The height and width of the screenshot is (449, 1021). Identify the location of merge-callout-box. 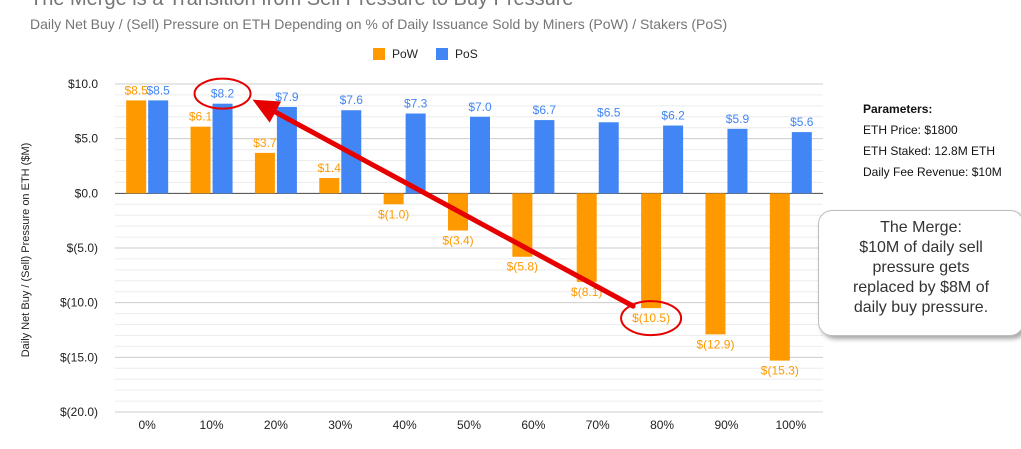
(919, 273).